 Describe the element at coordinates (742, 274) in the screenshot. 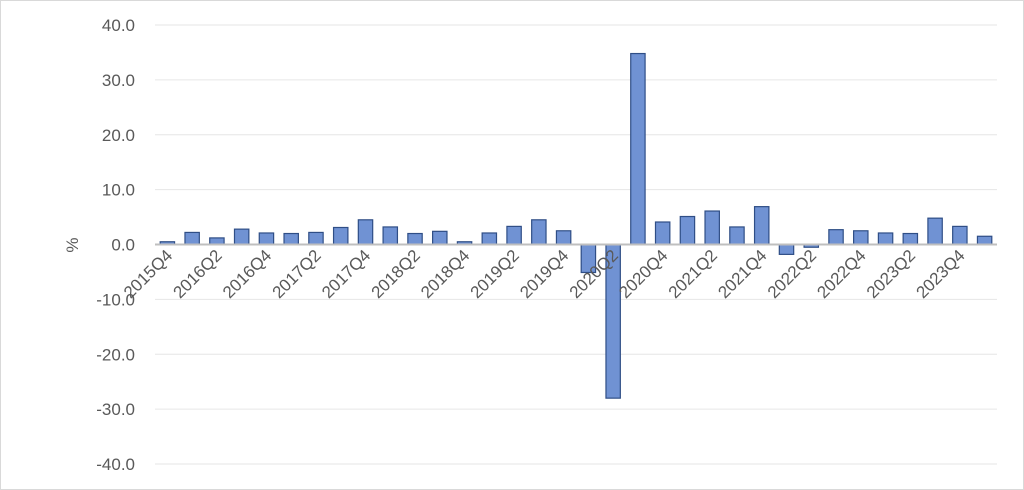

I see `x-tick-label: 2021Q4` at that location.